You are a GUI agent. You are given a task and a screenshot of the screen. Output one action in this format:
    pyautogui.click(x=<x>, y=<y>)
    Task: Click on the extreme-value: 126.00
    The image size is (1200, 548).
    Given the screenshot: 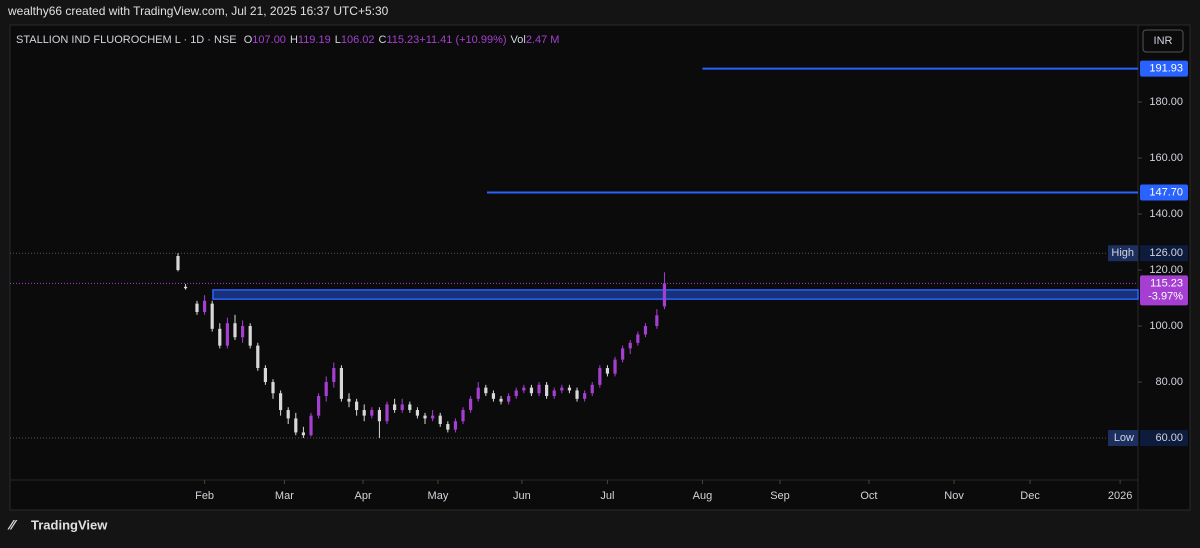 What is the action you would take?
    pyautogui.click(x=1166, y=253)
    